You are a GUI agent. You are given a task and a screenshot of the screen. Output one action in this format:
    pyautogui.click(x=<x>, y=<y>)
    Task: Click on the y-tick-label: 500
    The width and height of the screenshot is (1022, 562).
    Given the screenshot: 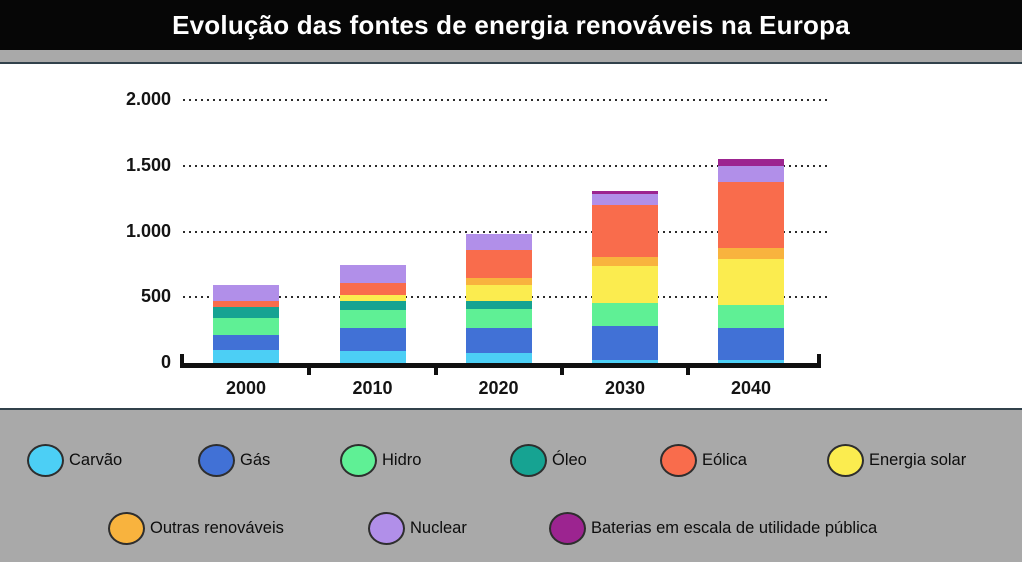 What is the action you would take?
    pyautogui.click(x=155, y=296)
    